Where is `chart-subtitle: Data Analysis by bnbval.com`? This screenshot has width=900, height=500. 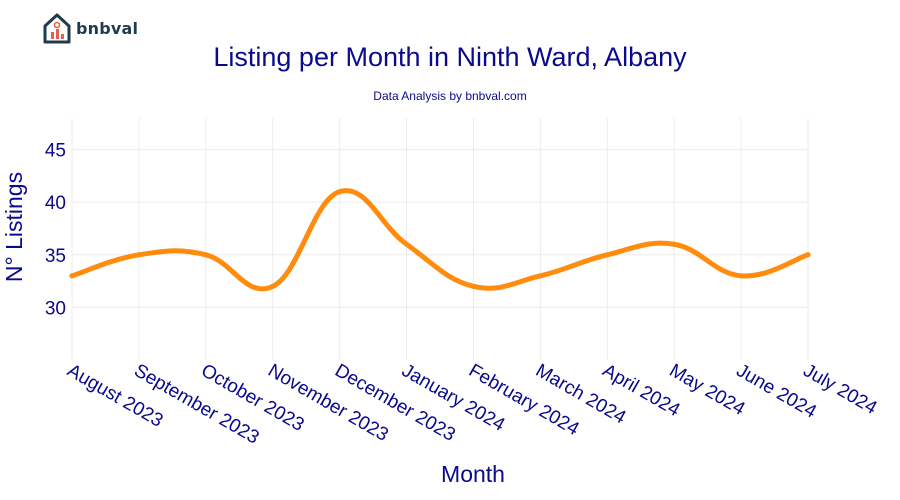
chart-subtitle: Data Analysis by bnbval.com is located at coordinates (450, 96).